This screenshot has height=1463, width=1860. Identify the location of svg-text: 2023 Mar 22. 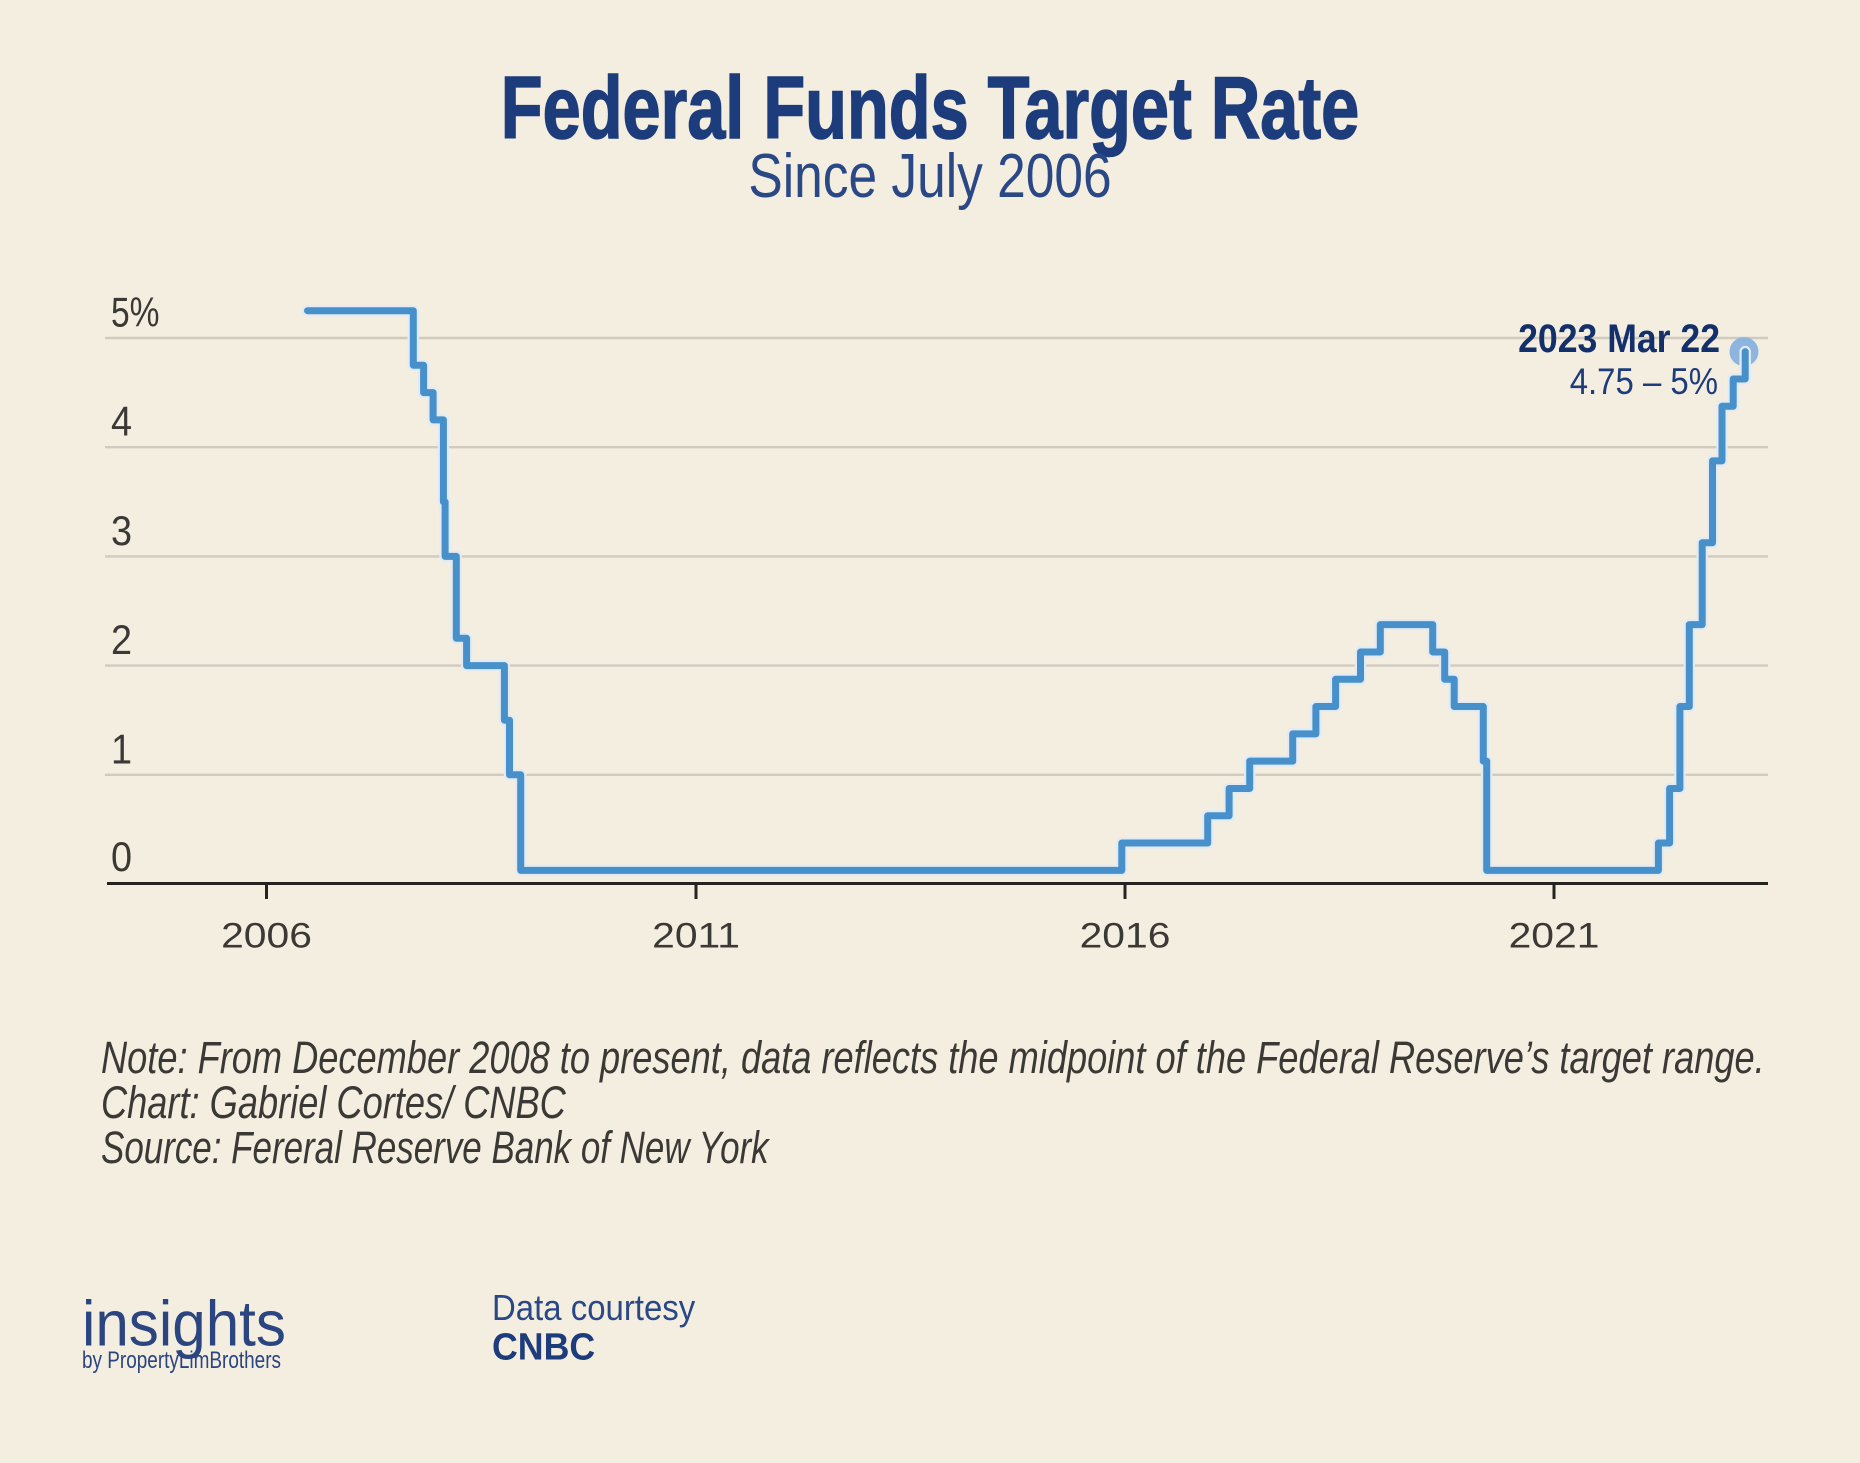
(1619, 339).